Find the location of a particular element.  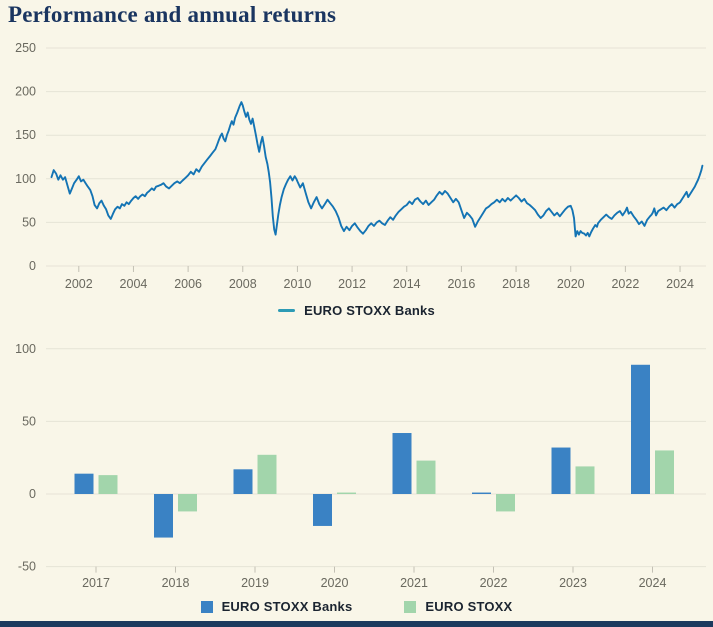

svg-text: 2021 is located at coordinates (414, 583).